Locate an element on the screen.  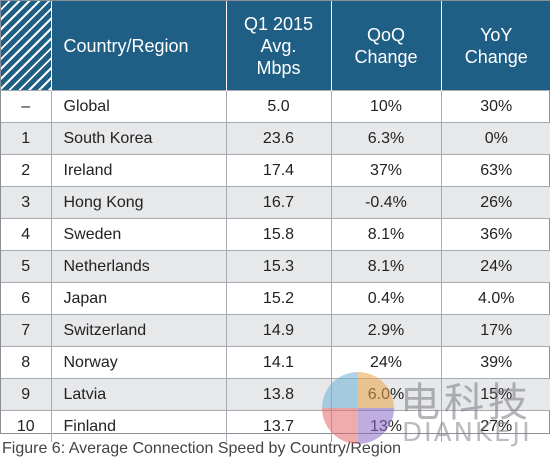
table-row: 3 Hong Kong 16.7 -0.4% 26% is located at coordinates (275, 202).